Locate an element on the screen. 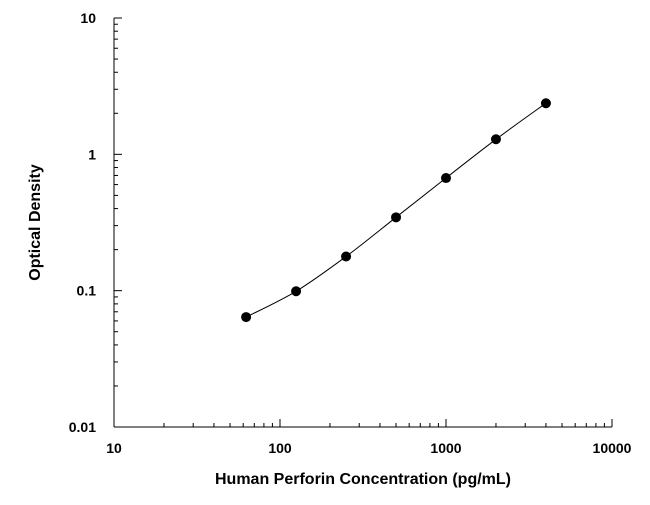  x-tick-label: 10 is located at coordinates (114, 448).